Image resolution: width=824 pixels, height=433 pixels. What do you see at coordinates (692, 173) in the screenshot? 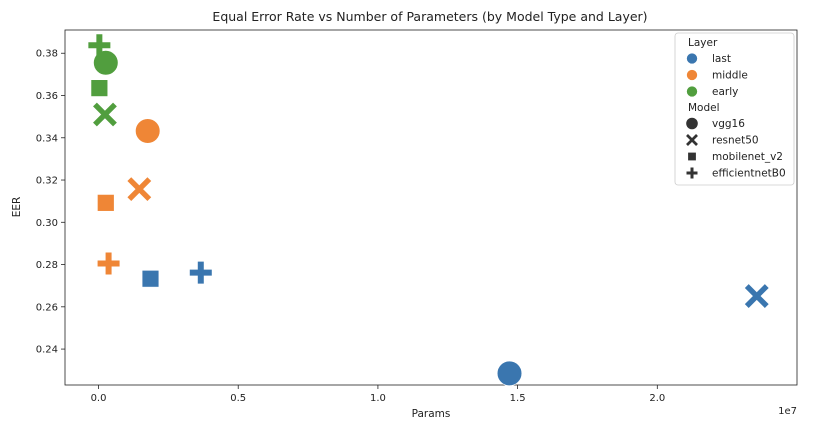
I see `legend-marker-efficientnetB0` at bounding box center [692, 173].